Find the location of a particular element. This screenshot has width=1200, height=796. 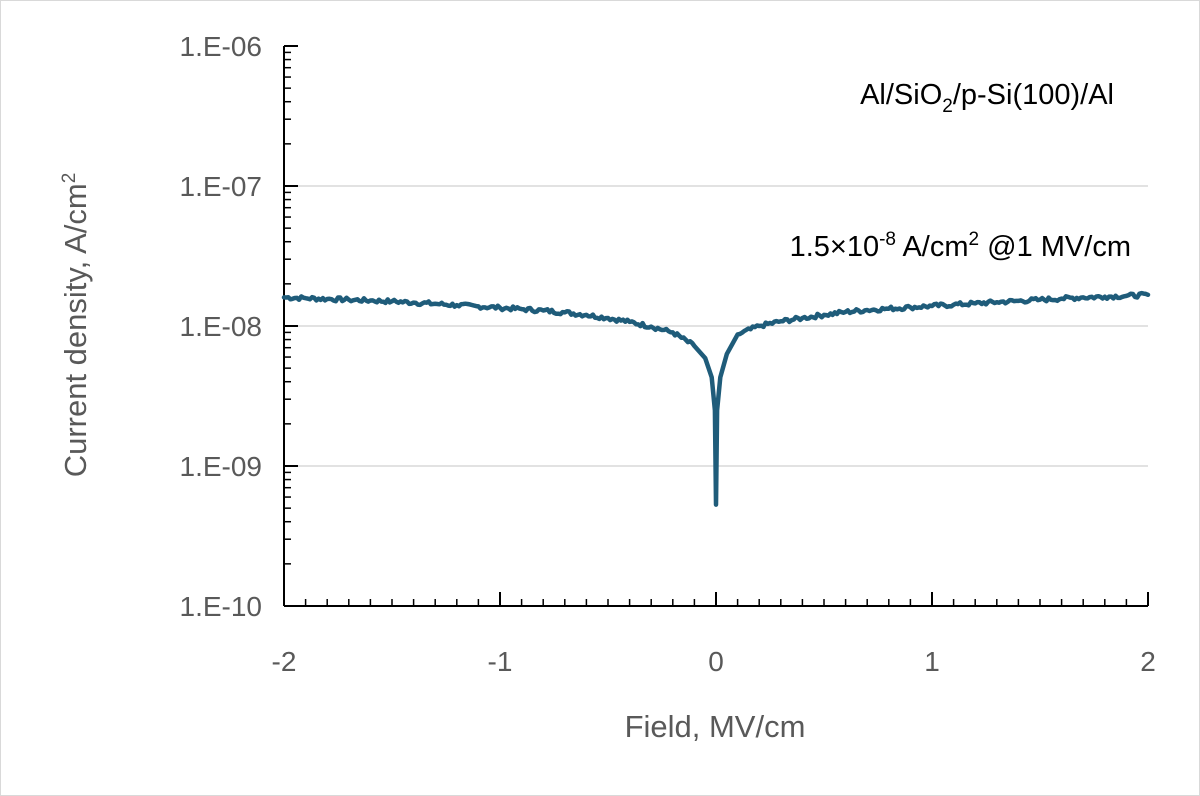

sample-annotation-sub: 2 is located at coordinates (947, 106).